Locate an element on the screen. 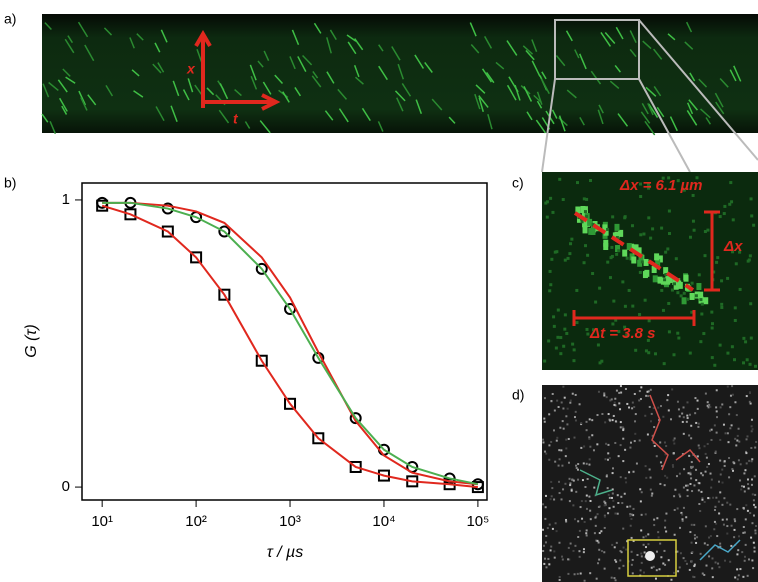 The width and height of the screenshot is (758, 582). slope-line is located at coordinates (634, 251).